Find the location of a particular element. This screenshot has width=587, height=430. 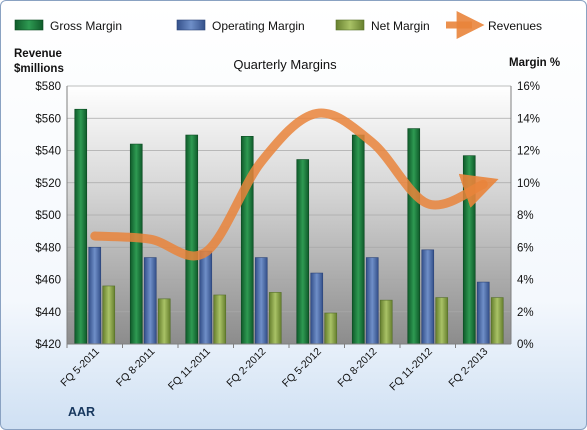

right-tick-label: 12% is located at coordinates (528, 152).